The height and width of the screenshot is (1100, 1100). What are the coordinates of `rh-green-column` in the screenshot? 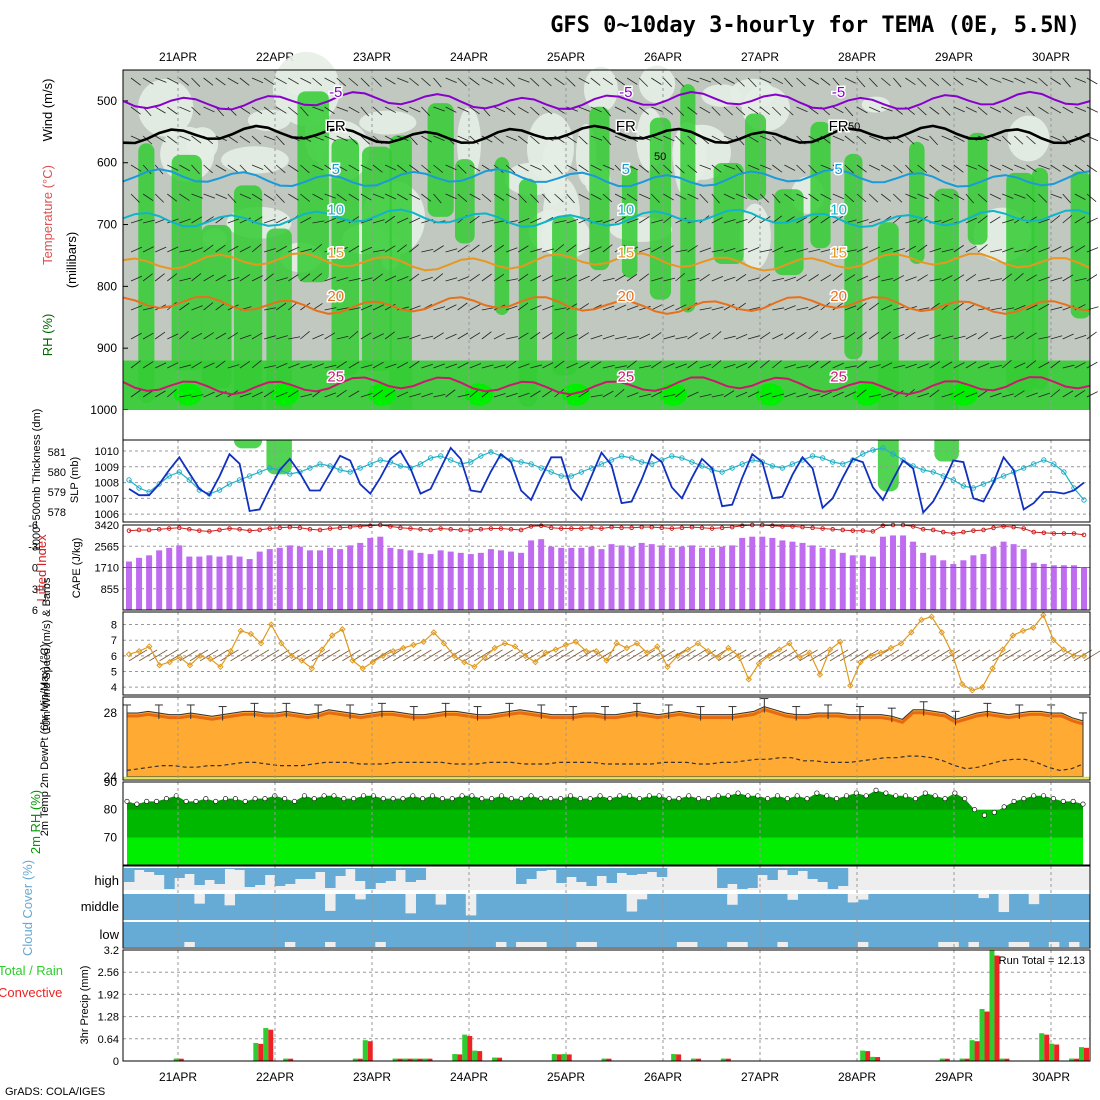 It's located at (186, 262).